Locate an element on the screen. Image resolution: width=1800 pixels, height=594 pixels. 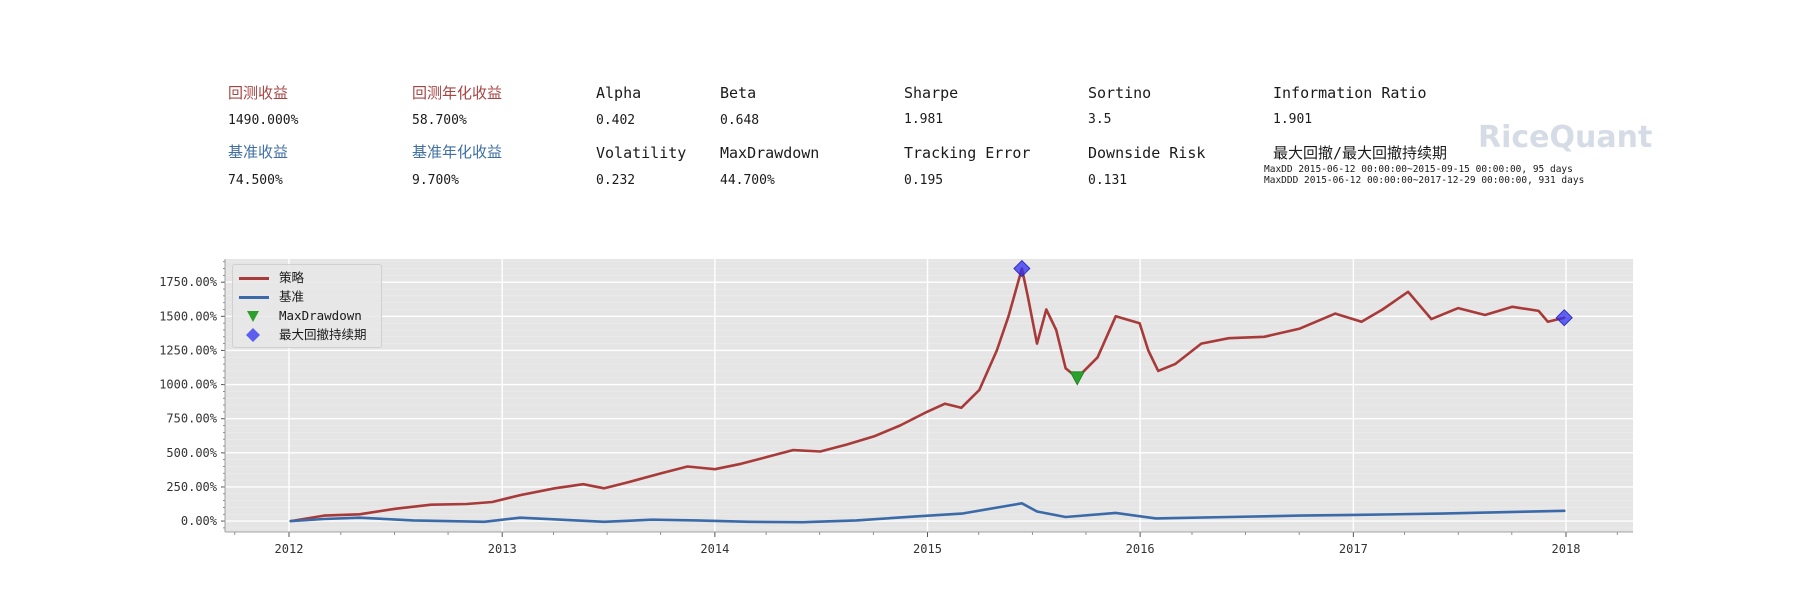
y-tick-label: 500.00% is located at coordinates (191, 453).